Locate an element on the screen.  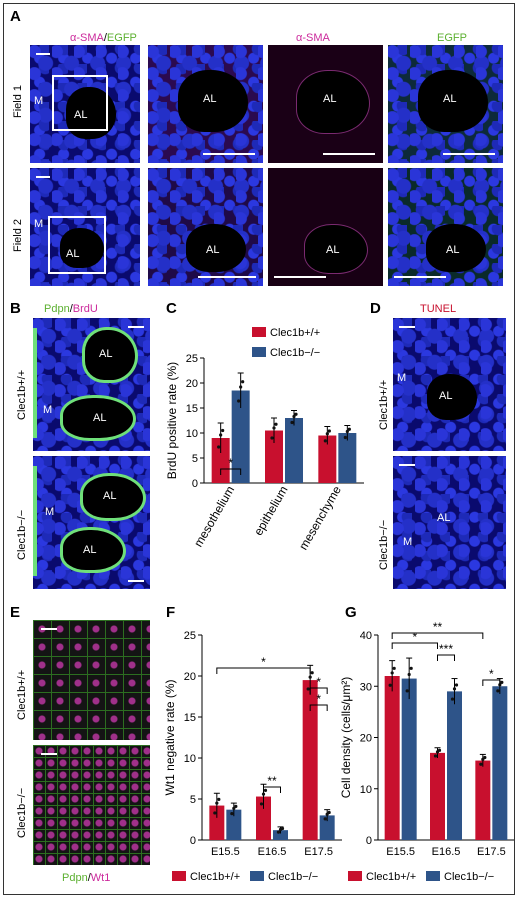
panel-e-footer: Pdpn/Wt1 is located at coordinates (86, 878).